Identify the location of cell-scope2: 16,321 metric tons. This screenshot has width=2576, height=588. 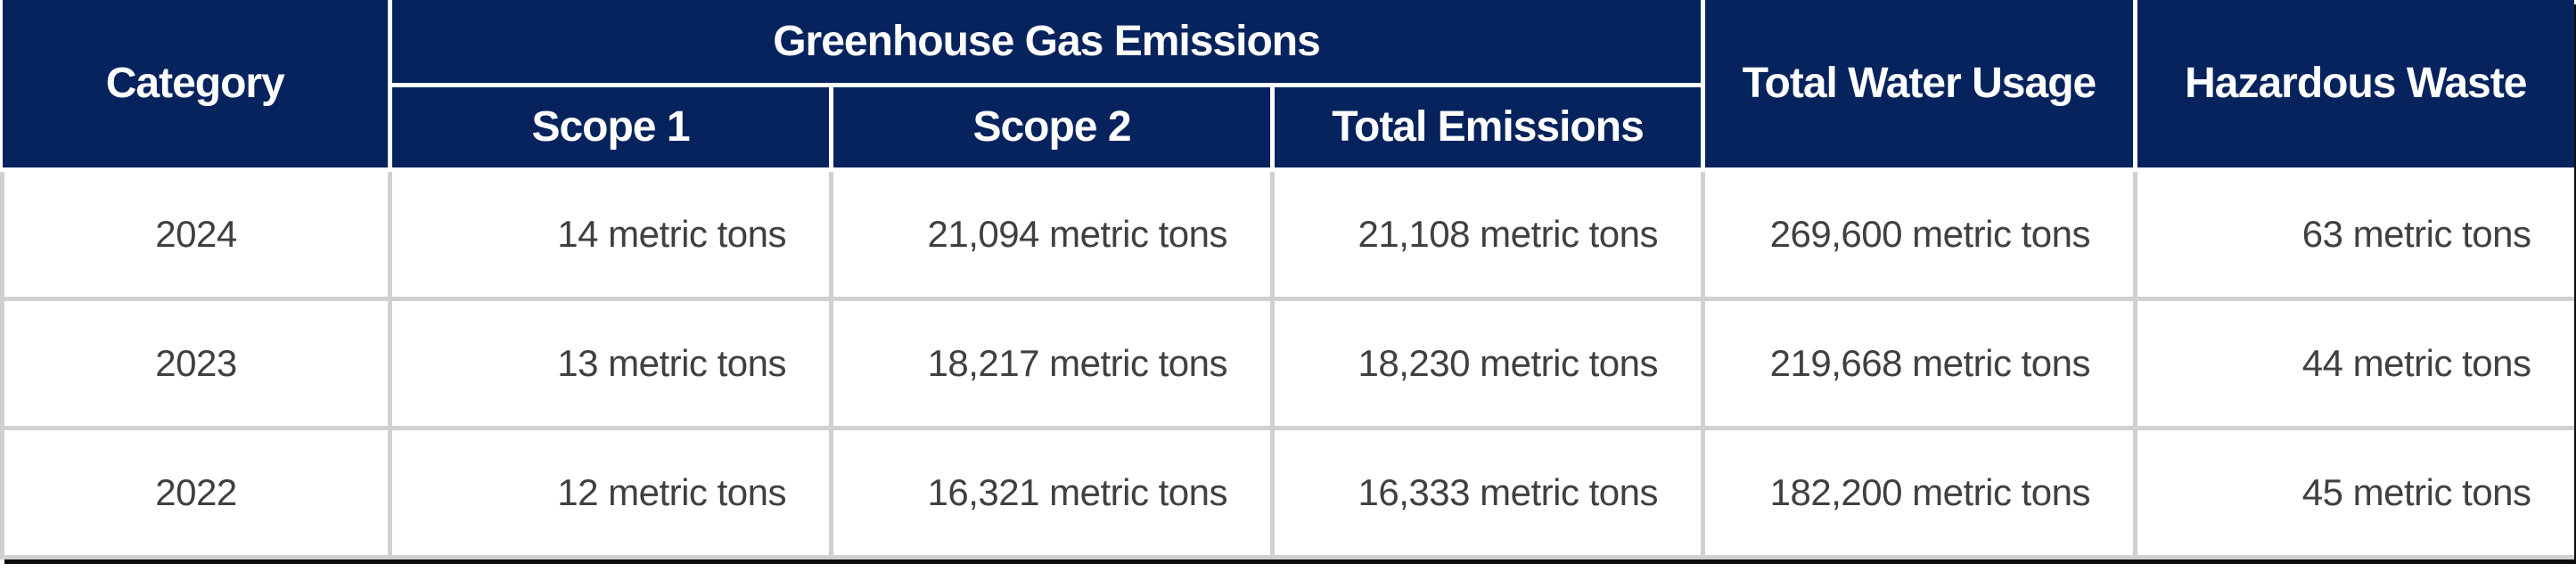
(1052, 492).